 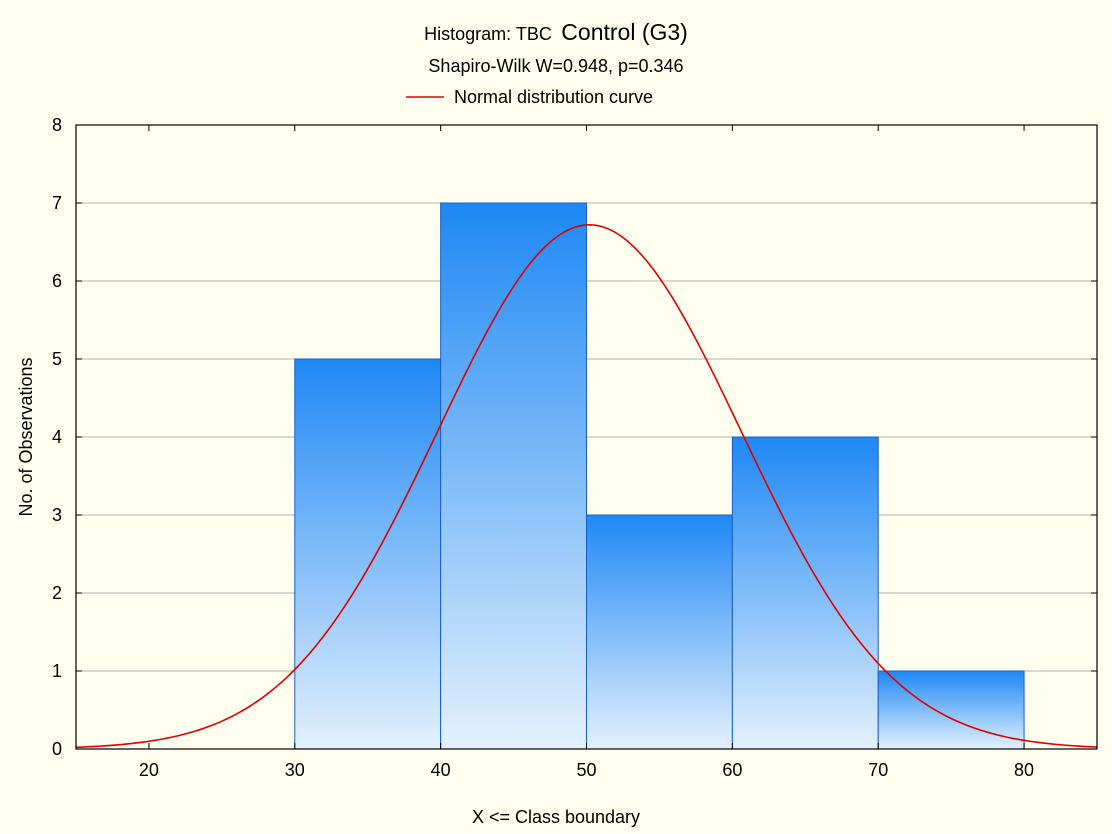 What do you see at coordinates (488, 34) in the screenshot?
I see `chart-title-prefix: Histogram: TBC` at bounding box center [488, 34].